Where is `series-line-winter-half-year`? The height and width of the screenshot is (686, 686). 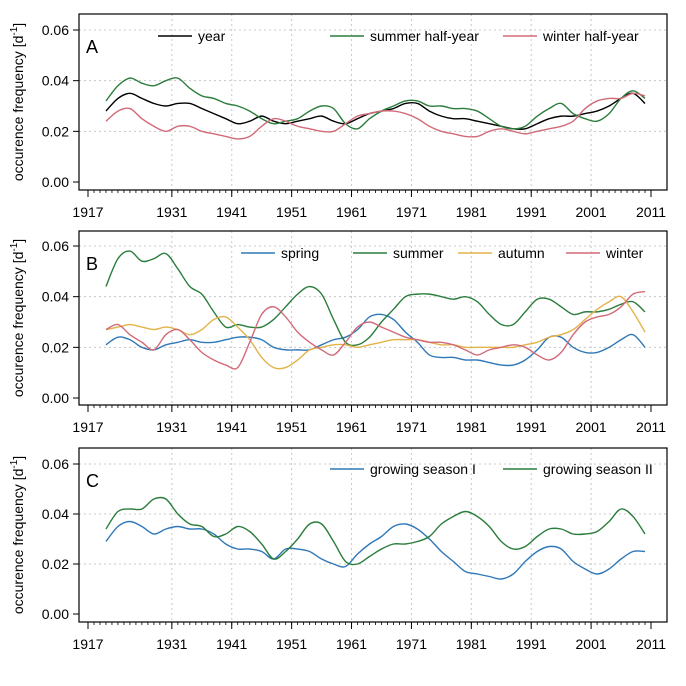
series-line-winter-half-year is located at coordinates (375, 116).